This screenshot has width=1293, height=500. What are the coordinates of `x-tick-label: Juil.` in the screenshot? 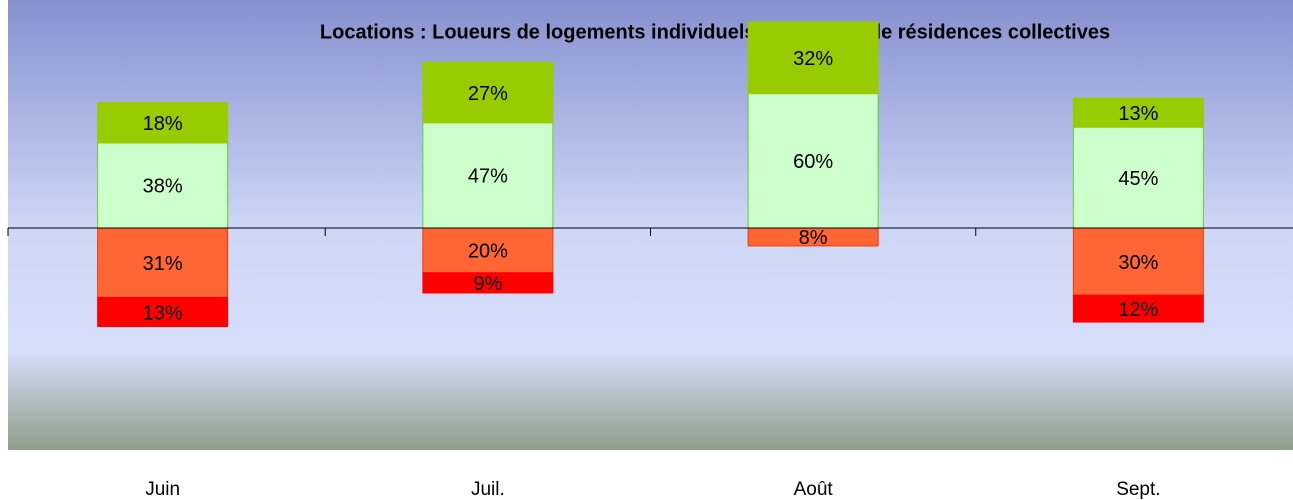 It's located at (488, 489).